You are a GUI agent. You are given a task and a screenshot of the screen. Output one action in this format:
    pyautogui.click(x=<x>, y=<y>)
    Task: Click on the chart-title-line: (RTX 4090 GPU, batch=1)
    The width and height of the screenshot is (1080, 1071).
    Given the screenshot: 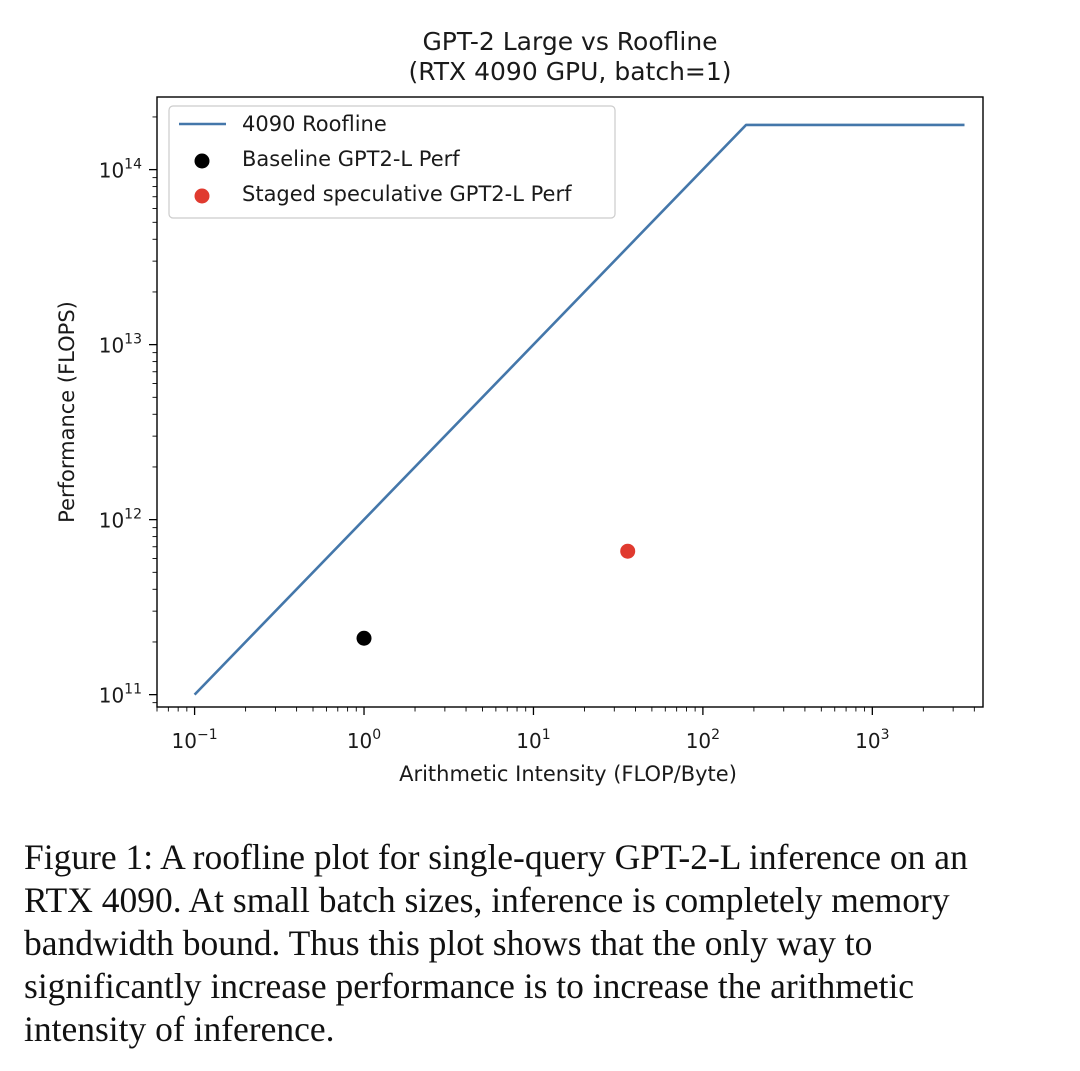 What is the action you would take?
    pyautogui.click(x=569, y=71)
    